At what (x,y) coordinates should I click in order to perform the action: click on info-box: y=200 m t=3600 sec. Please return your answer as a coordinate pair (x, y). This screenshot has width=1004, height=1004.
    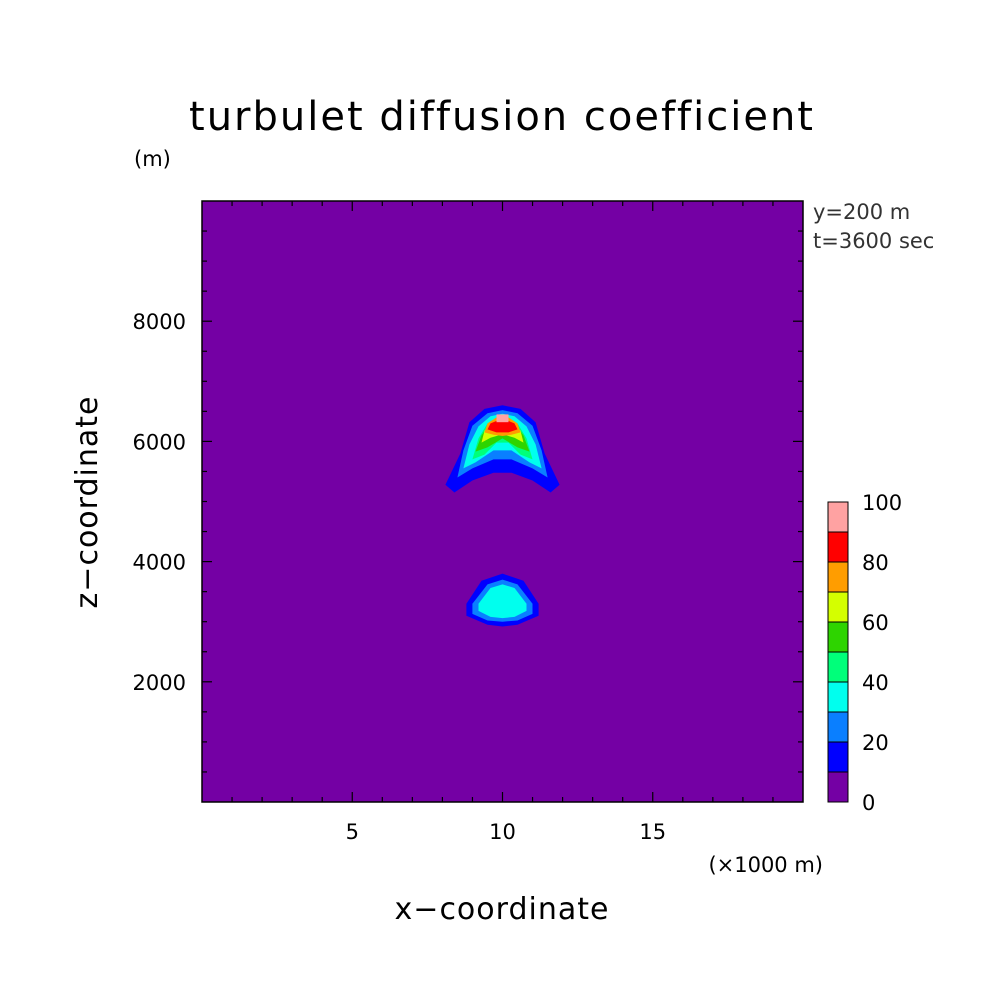
    Looking at the image, I should click on (873, 226).